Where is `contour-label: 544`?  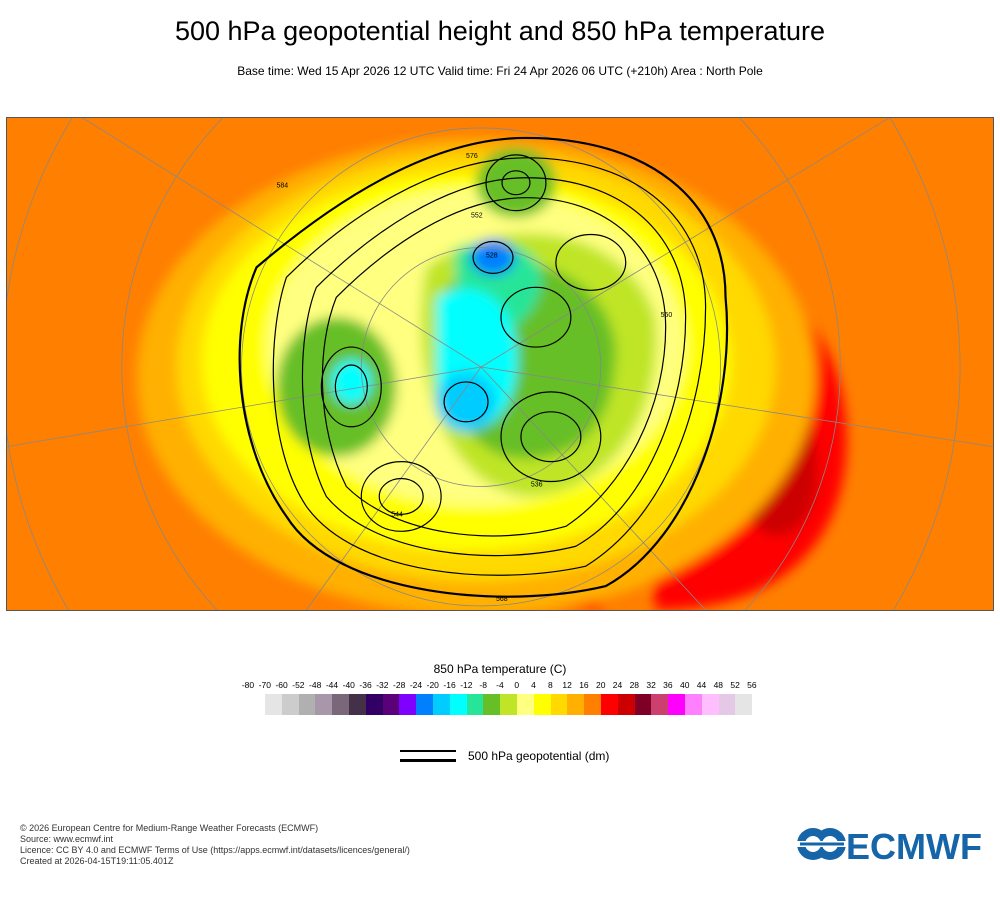 contour-label: 544 is located at coordinates (397, 514).